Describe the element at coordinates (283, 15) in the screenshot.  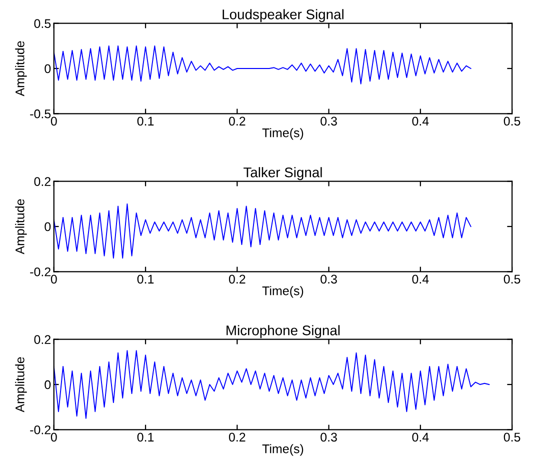
I see `chart-title: Loudspeaker Signal` at that location.